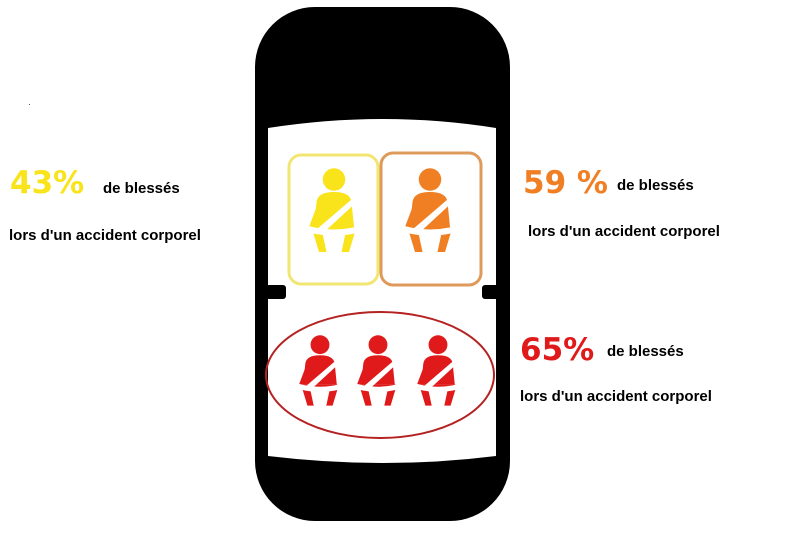  What do you see at coordinates (333, 219) in the screenshot?
I see `driver-seat-frame` at bounding box center [333, 219].